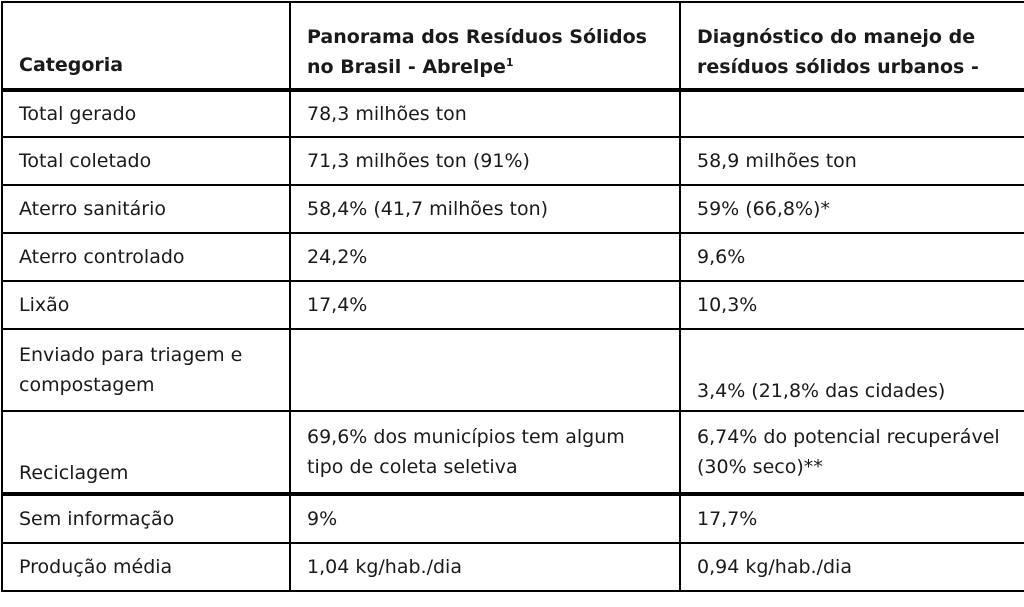  What do you see at coordinates (485, 518) in the screenshot?
I see `row-abrelpe-value: 9%` at bounding box center [485, 518].